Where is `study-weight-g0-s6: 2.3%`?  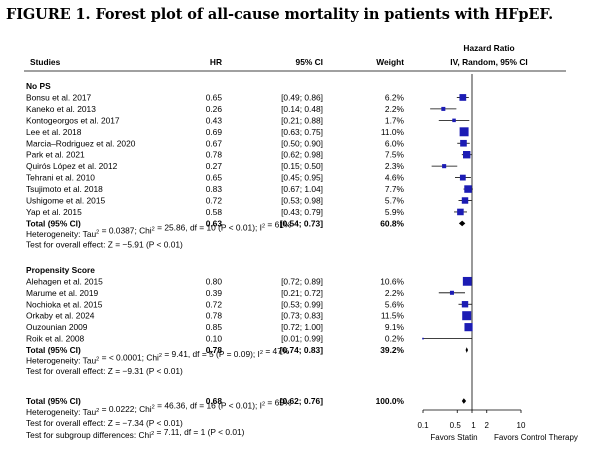
study-weight-g0-s6: 2.3% is located at coordinates (395, 166).